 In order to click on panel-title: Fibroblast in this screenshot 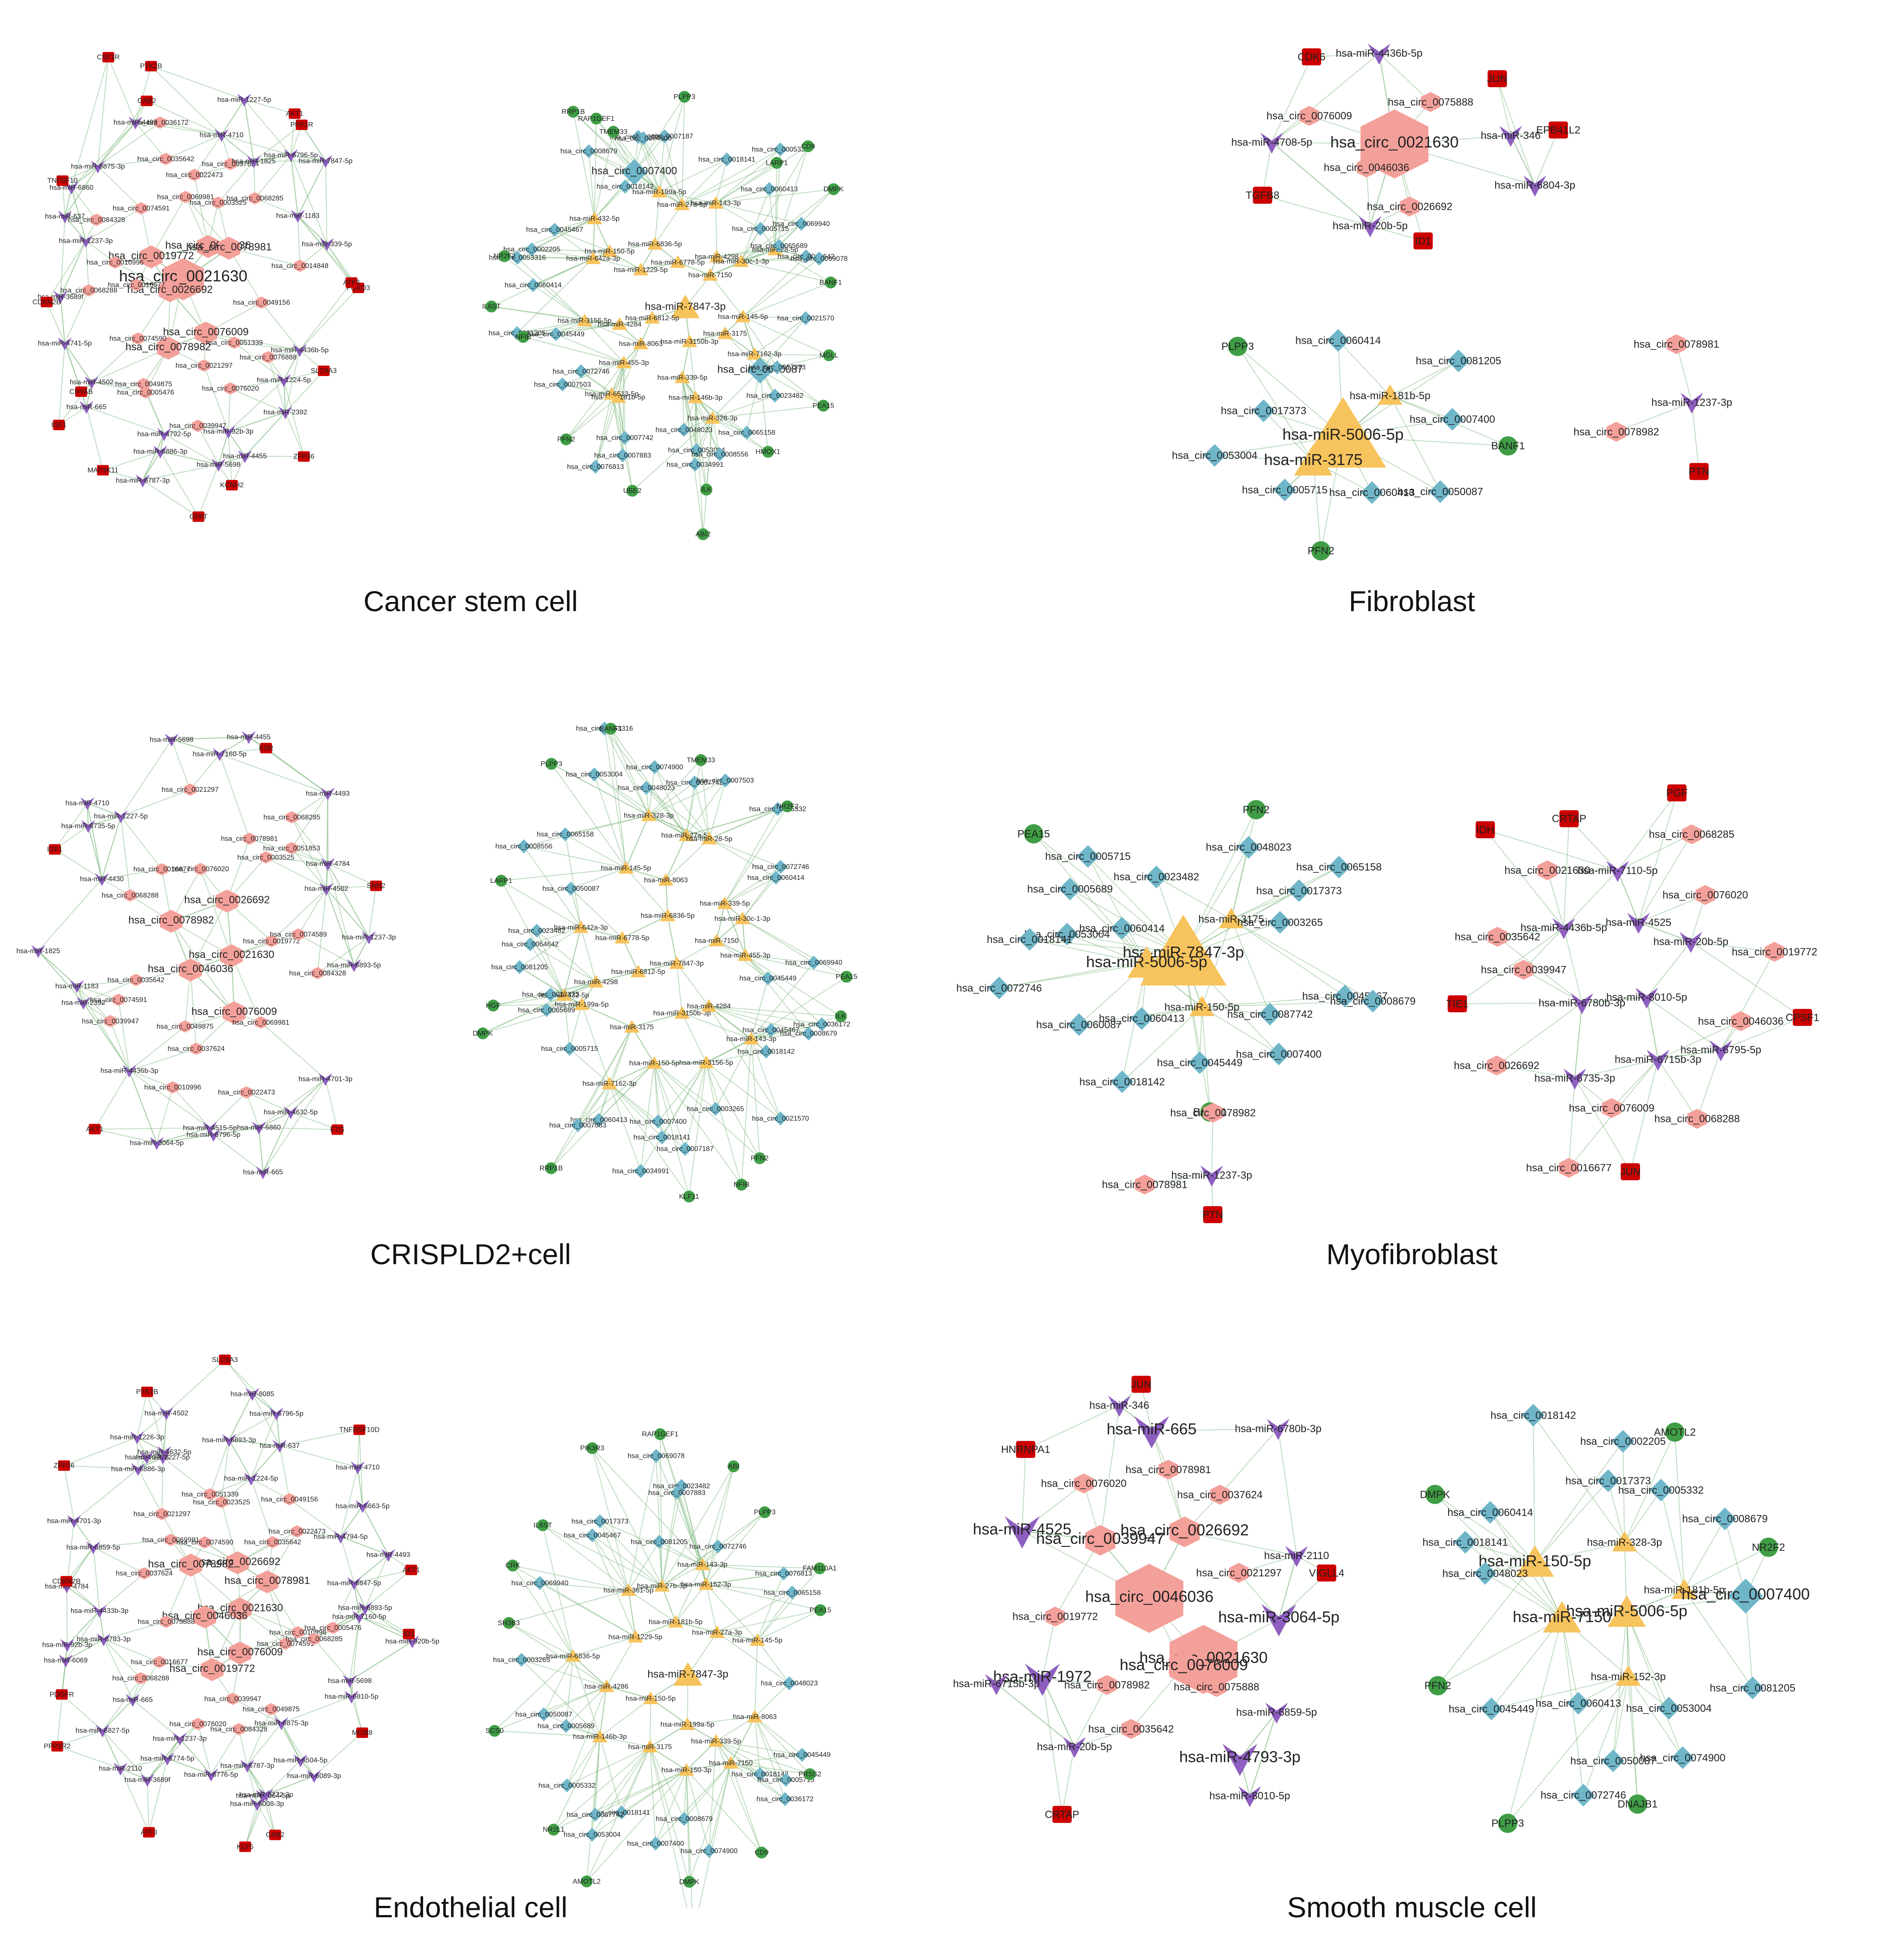, I will do `click(1412, 601)`.